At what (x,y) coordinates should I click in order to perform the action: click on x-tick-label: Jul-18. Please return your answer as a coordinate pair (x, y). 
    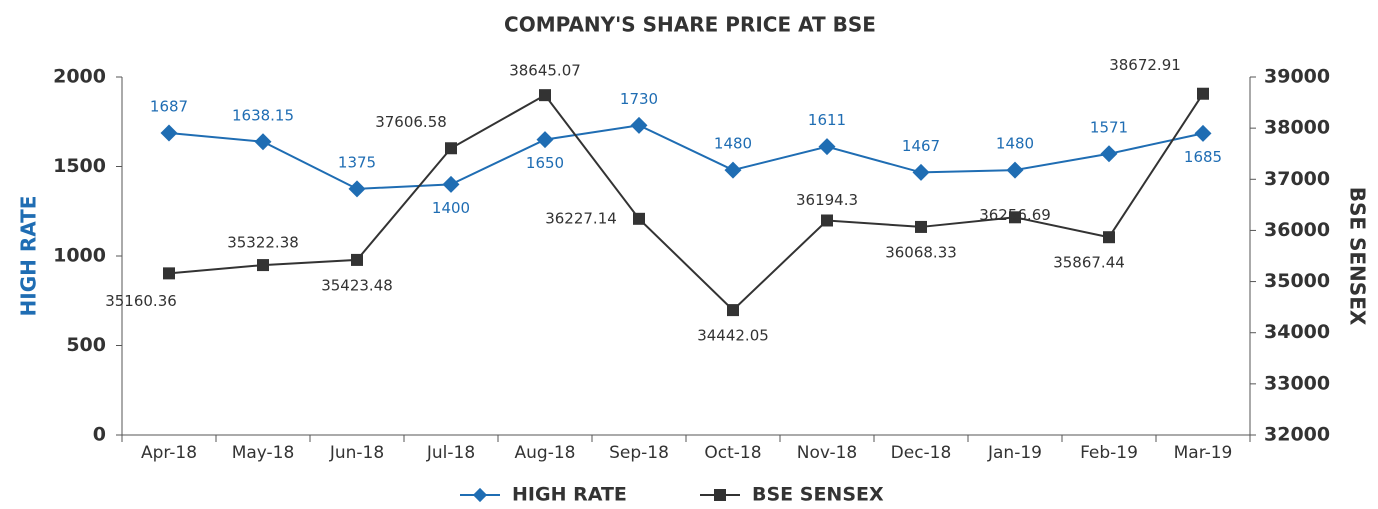
    Looking at the image, I should click on (450, 453).